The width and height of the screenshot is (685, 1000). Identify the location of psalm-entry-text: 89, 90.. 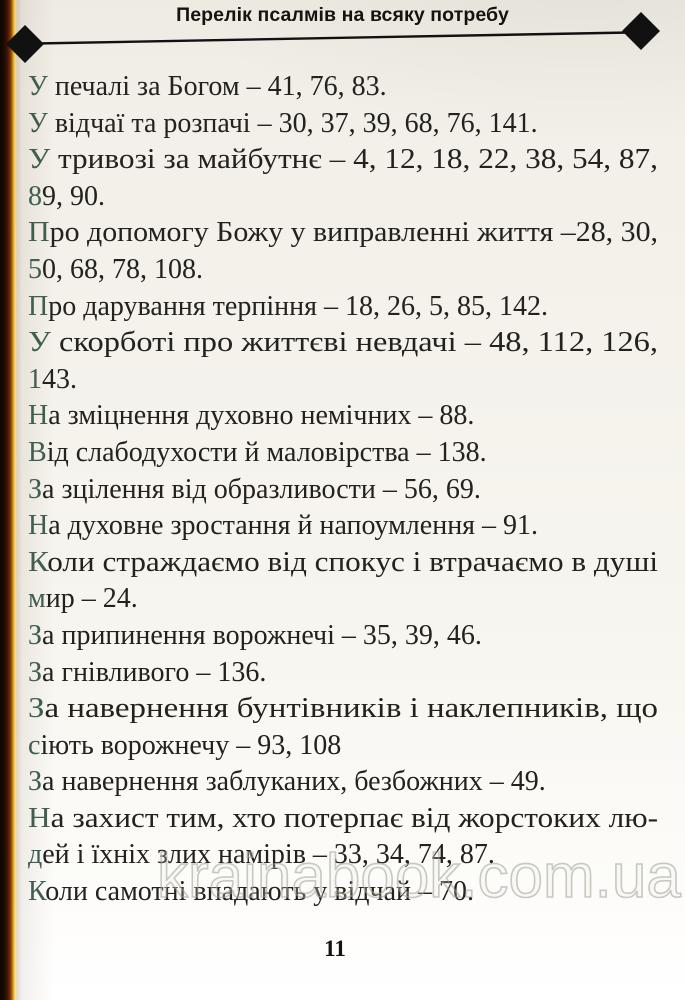
(66, 196).